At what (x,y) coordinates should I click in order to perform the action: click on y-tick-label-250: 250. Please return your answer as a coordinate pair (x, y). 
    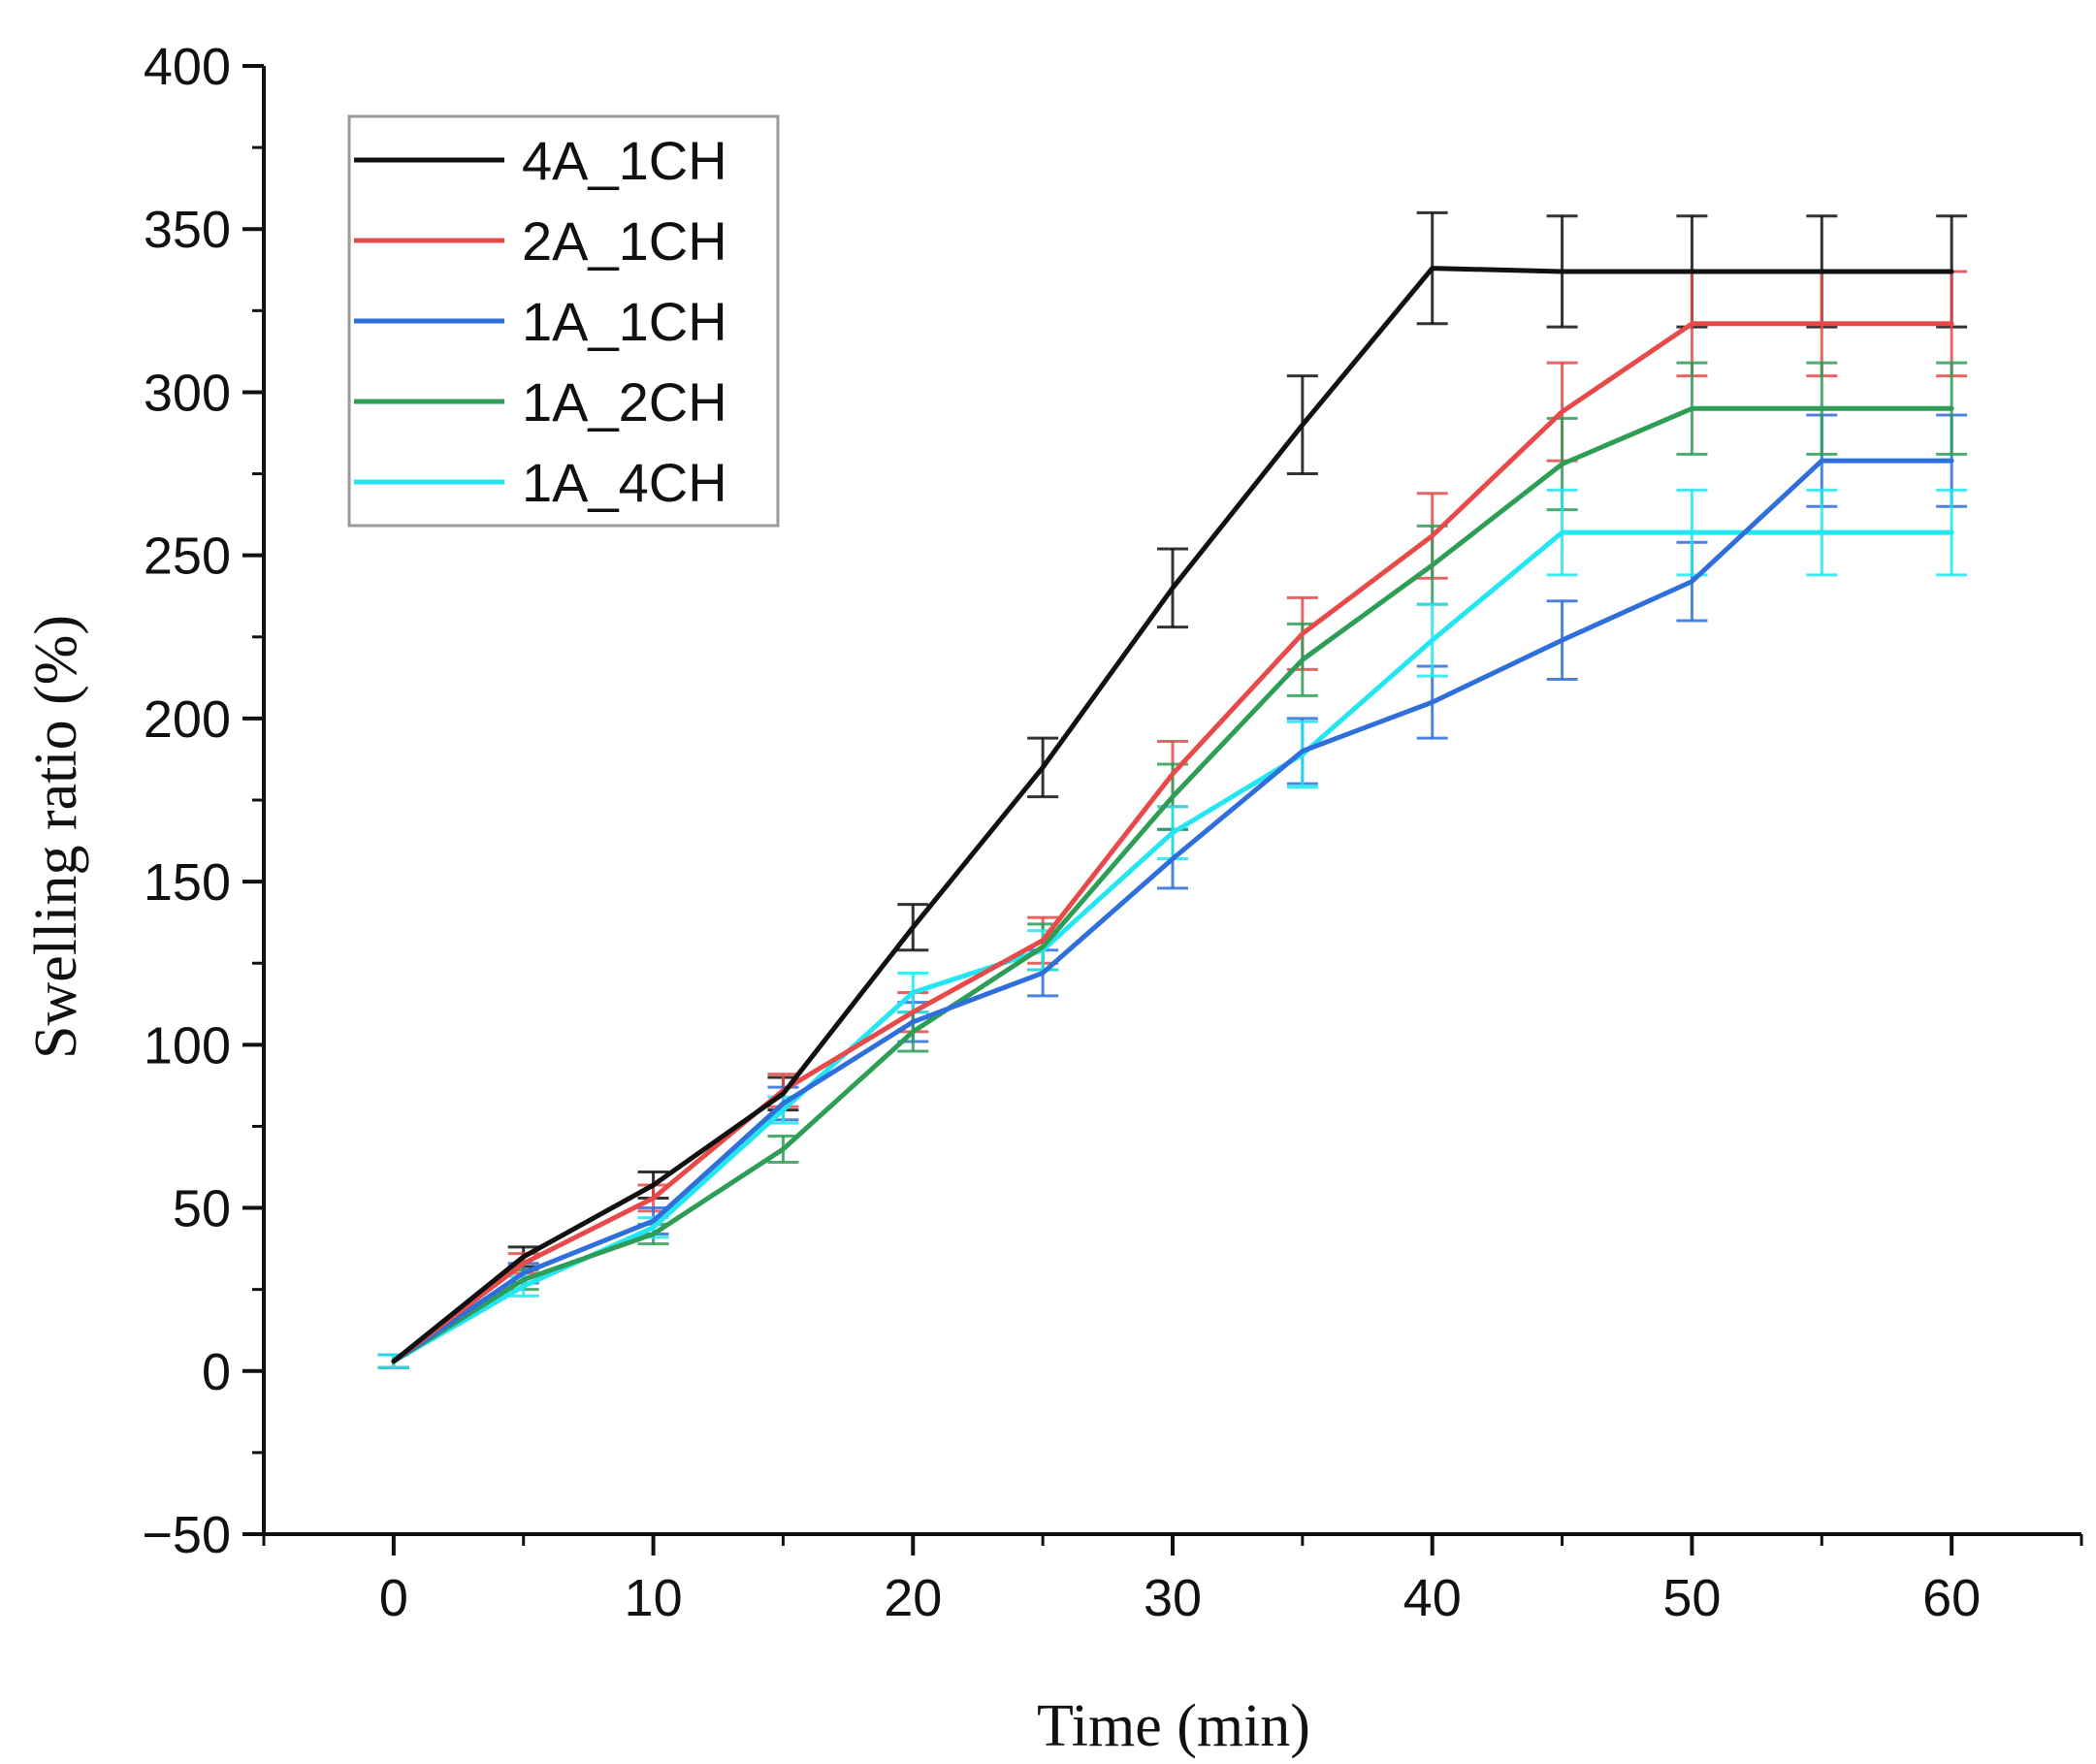
    Looking at the image, I should click on (188, 557).